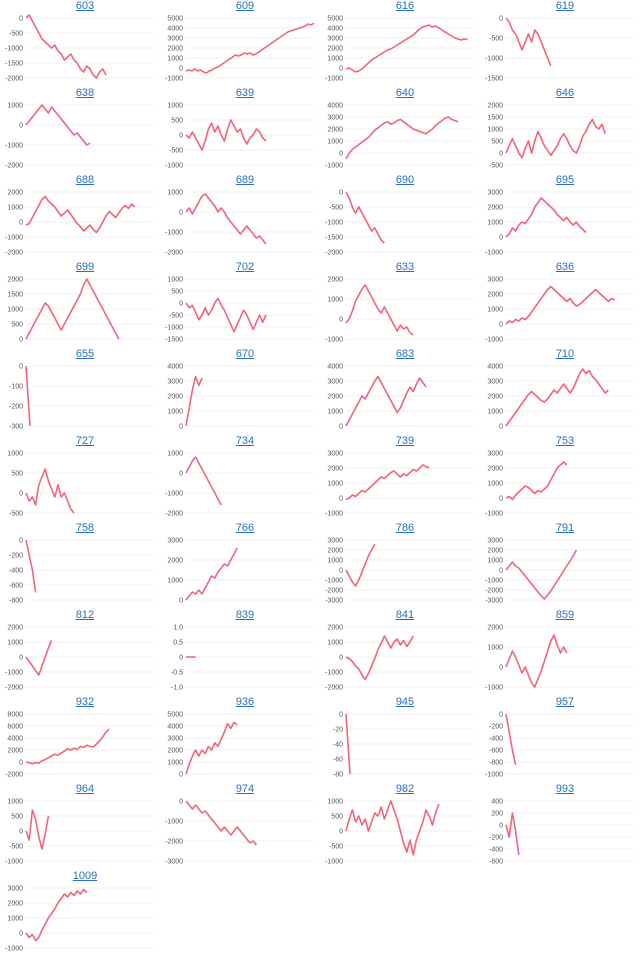 The width and height of the screenshot is (640, 966). Describe the element at coordinates (85, 354) in the screenshot. I see `chart-title-link: 655` at that location.